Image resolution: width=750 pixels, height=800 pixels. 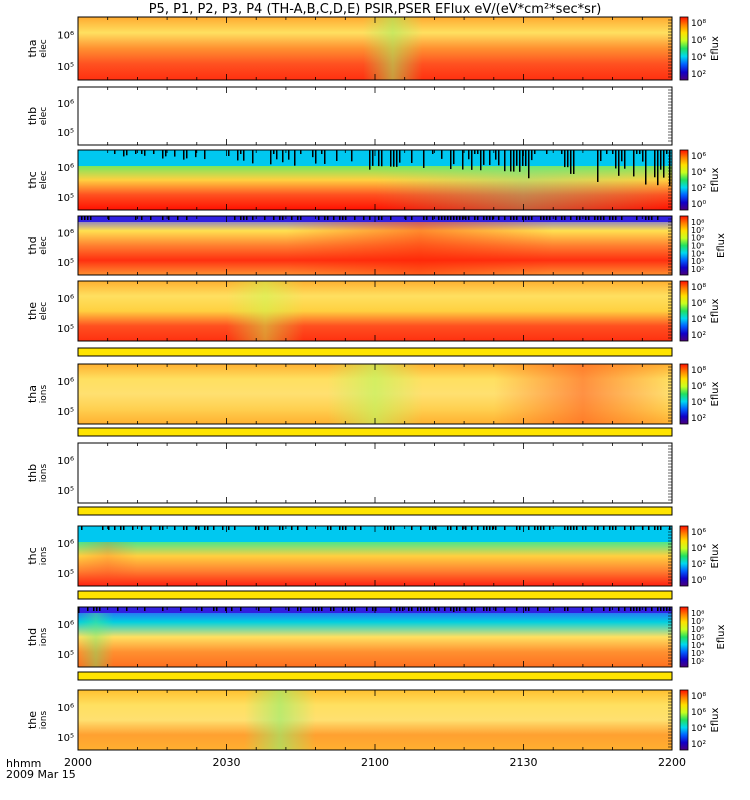 I want to click on ytick-label: 10⁶, so click(x=65, y=461).